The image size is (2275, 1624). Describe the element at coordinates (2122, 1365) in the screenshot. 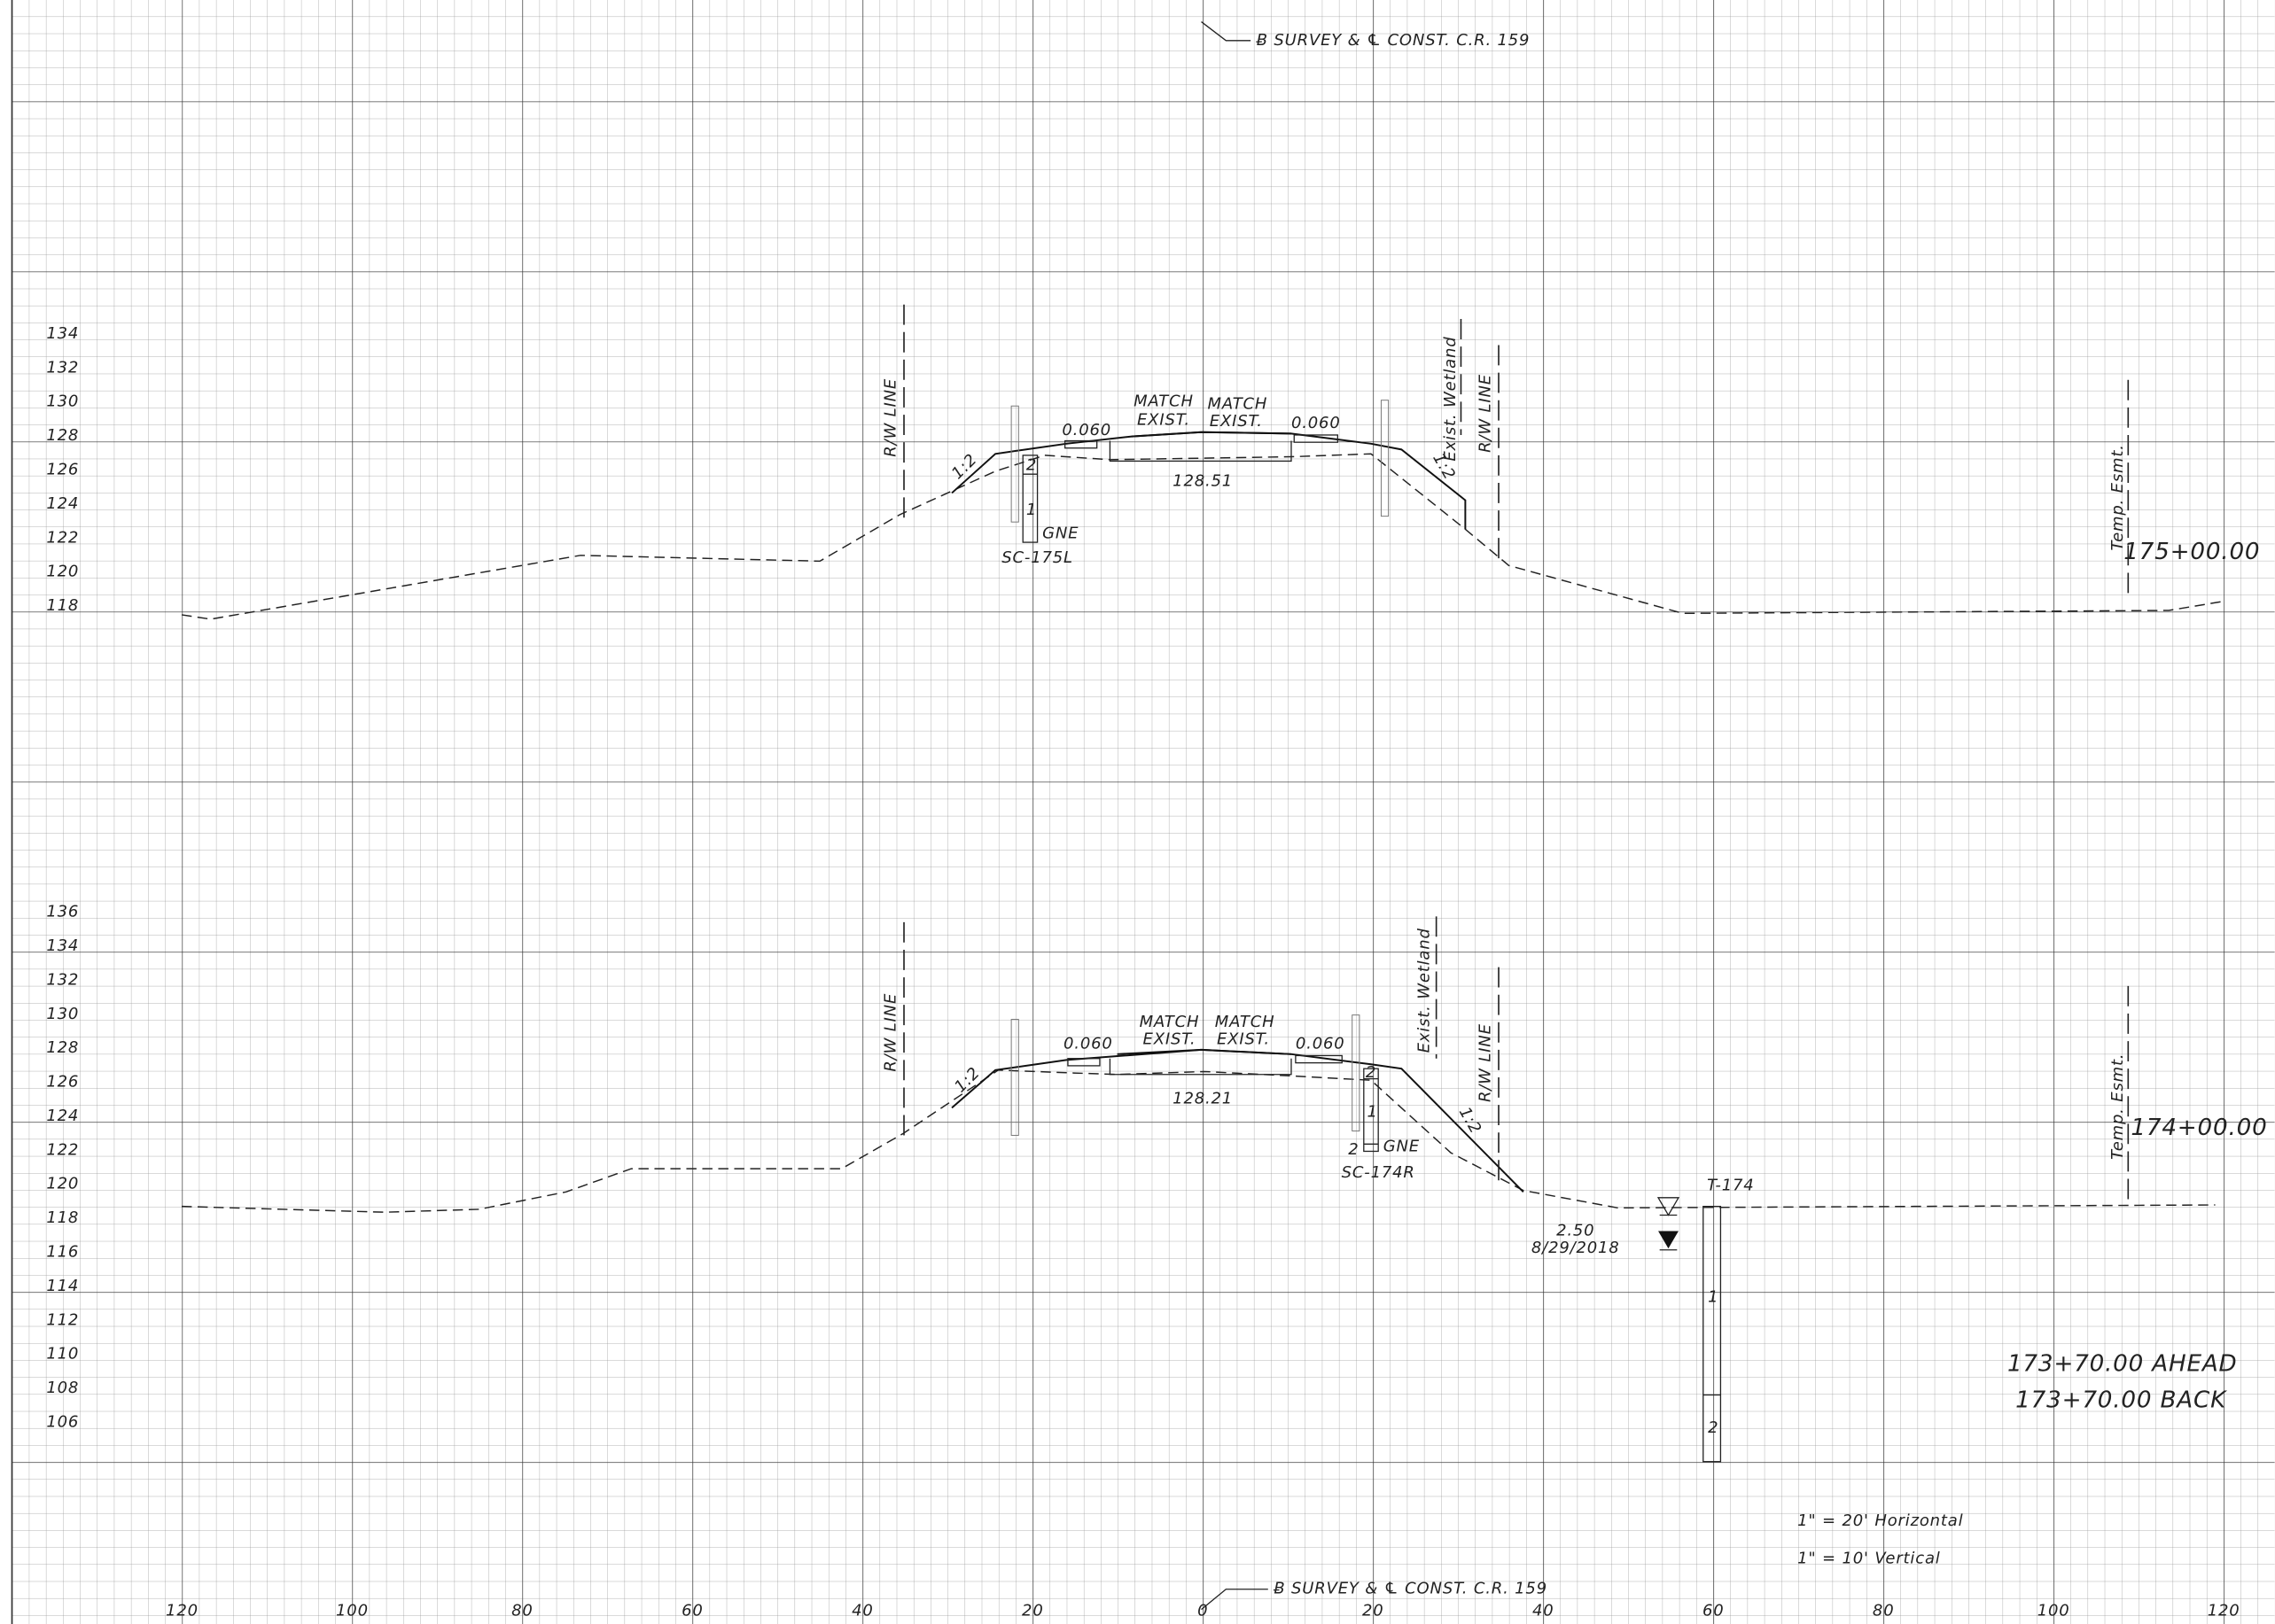

I see `station-ahead: 173+70.00 AHEAD` at that location.